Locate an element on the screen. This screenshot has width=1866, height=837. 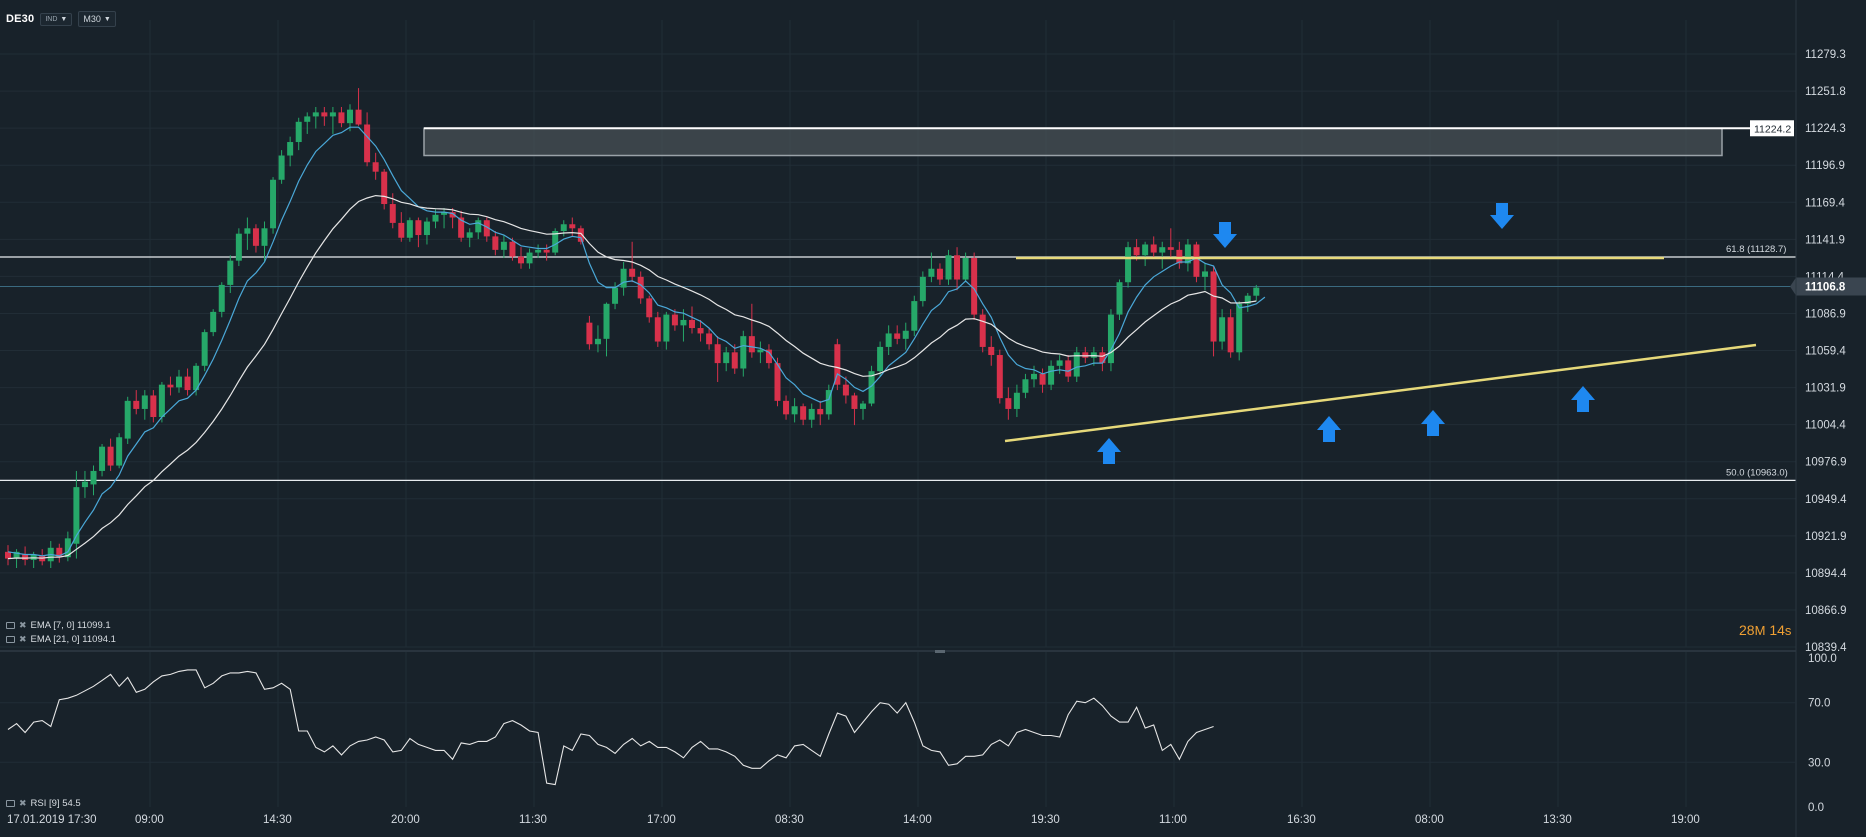
market-selector: IND ▼ is located at coordinates (56, 19).